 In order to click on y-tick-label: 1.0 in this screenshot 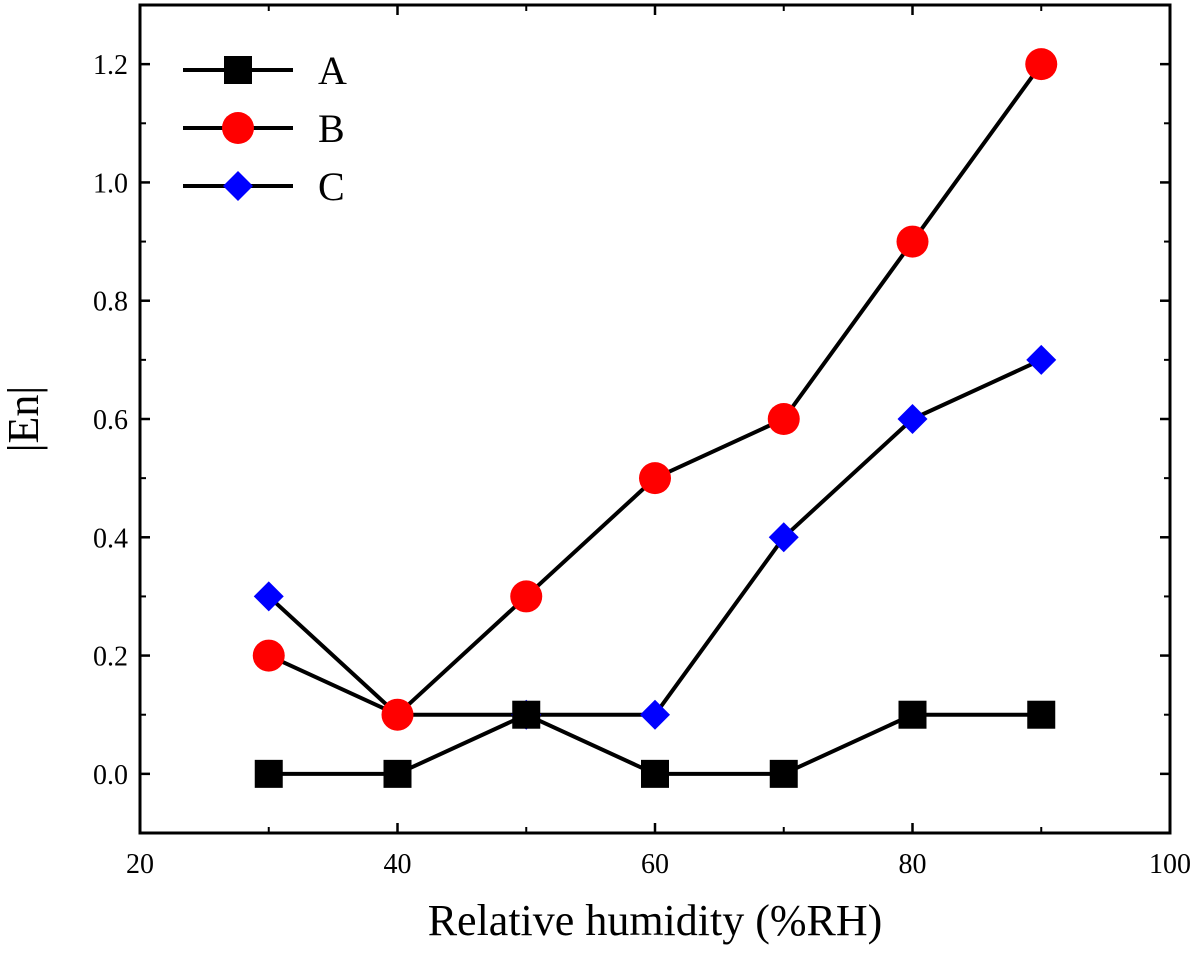, I will do `click(110, 183)`.